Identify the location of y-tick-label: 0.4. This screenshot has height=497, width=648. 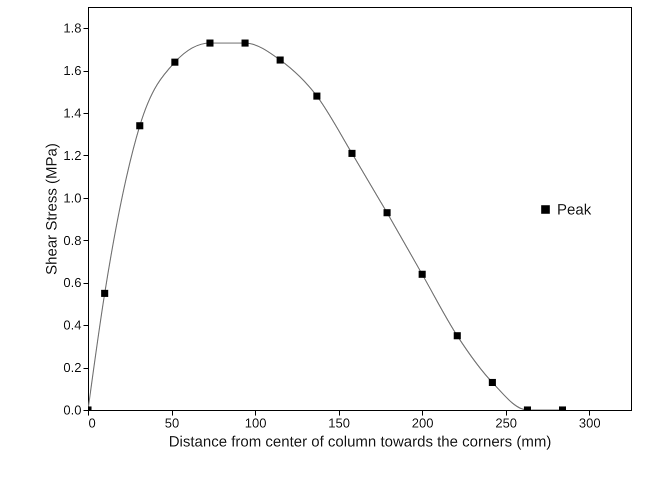
(72, 325).